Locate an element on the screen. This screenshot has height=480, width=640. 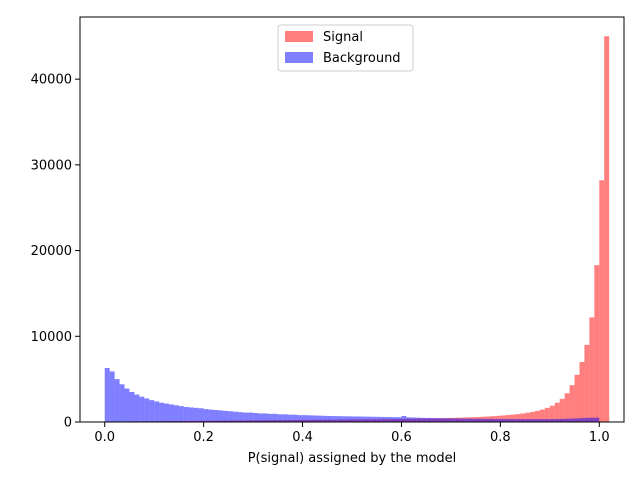
y-tick-label: 0 is located at coordinates (68, 423).